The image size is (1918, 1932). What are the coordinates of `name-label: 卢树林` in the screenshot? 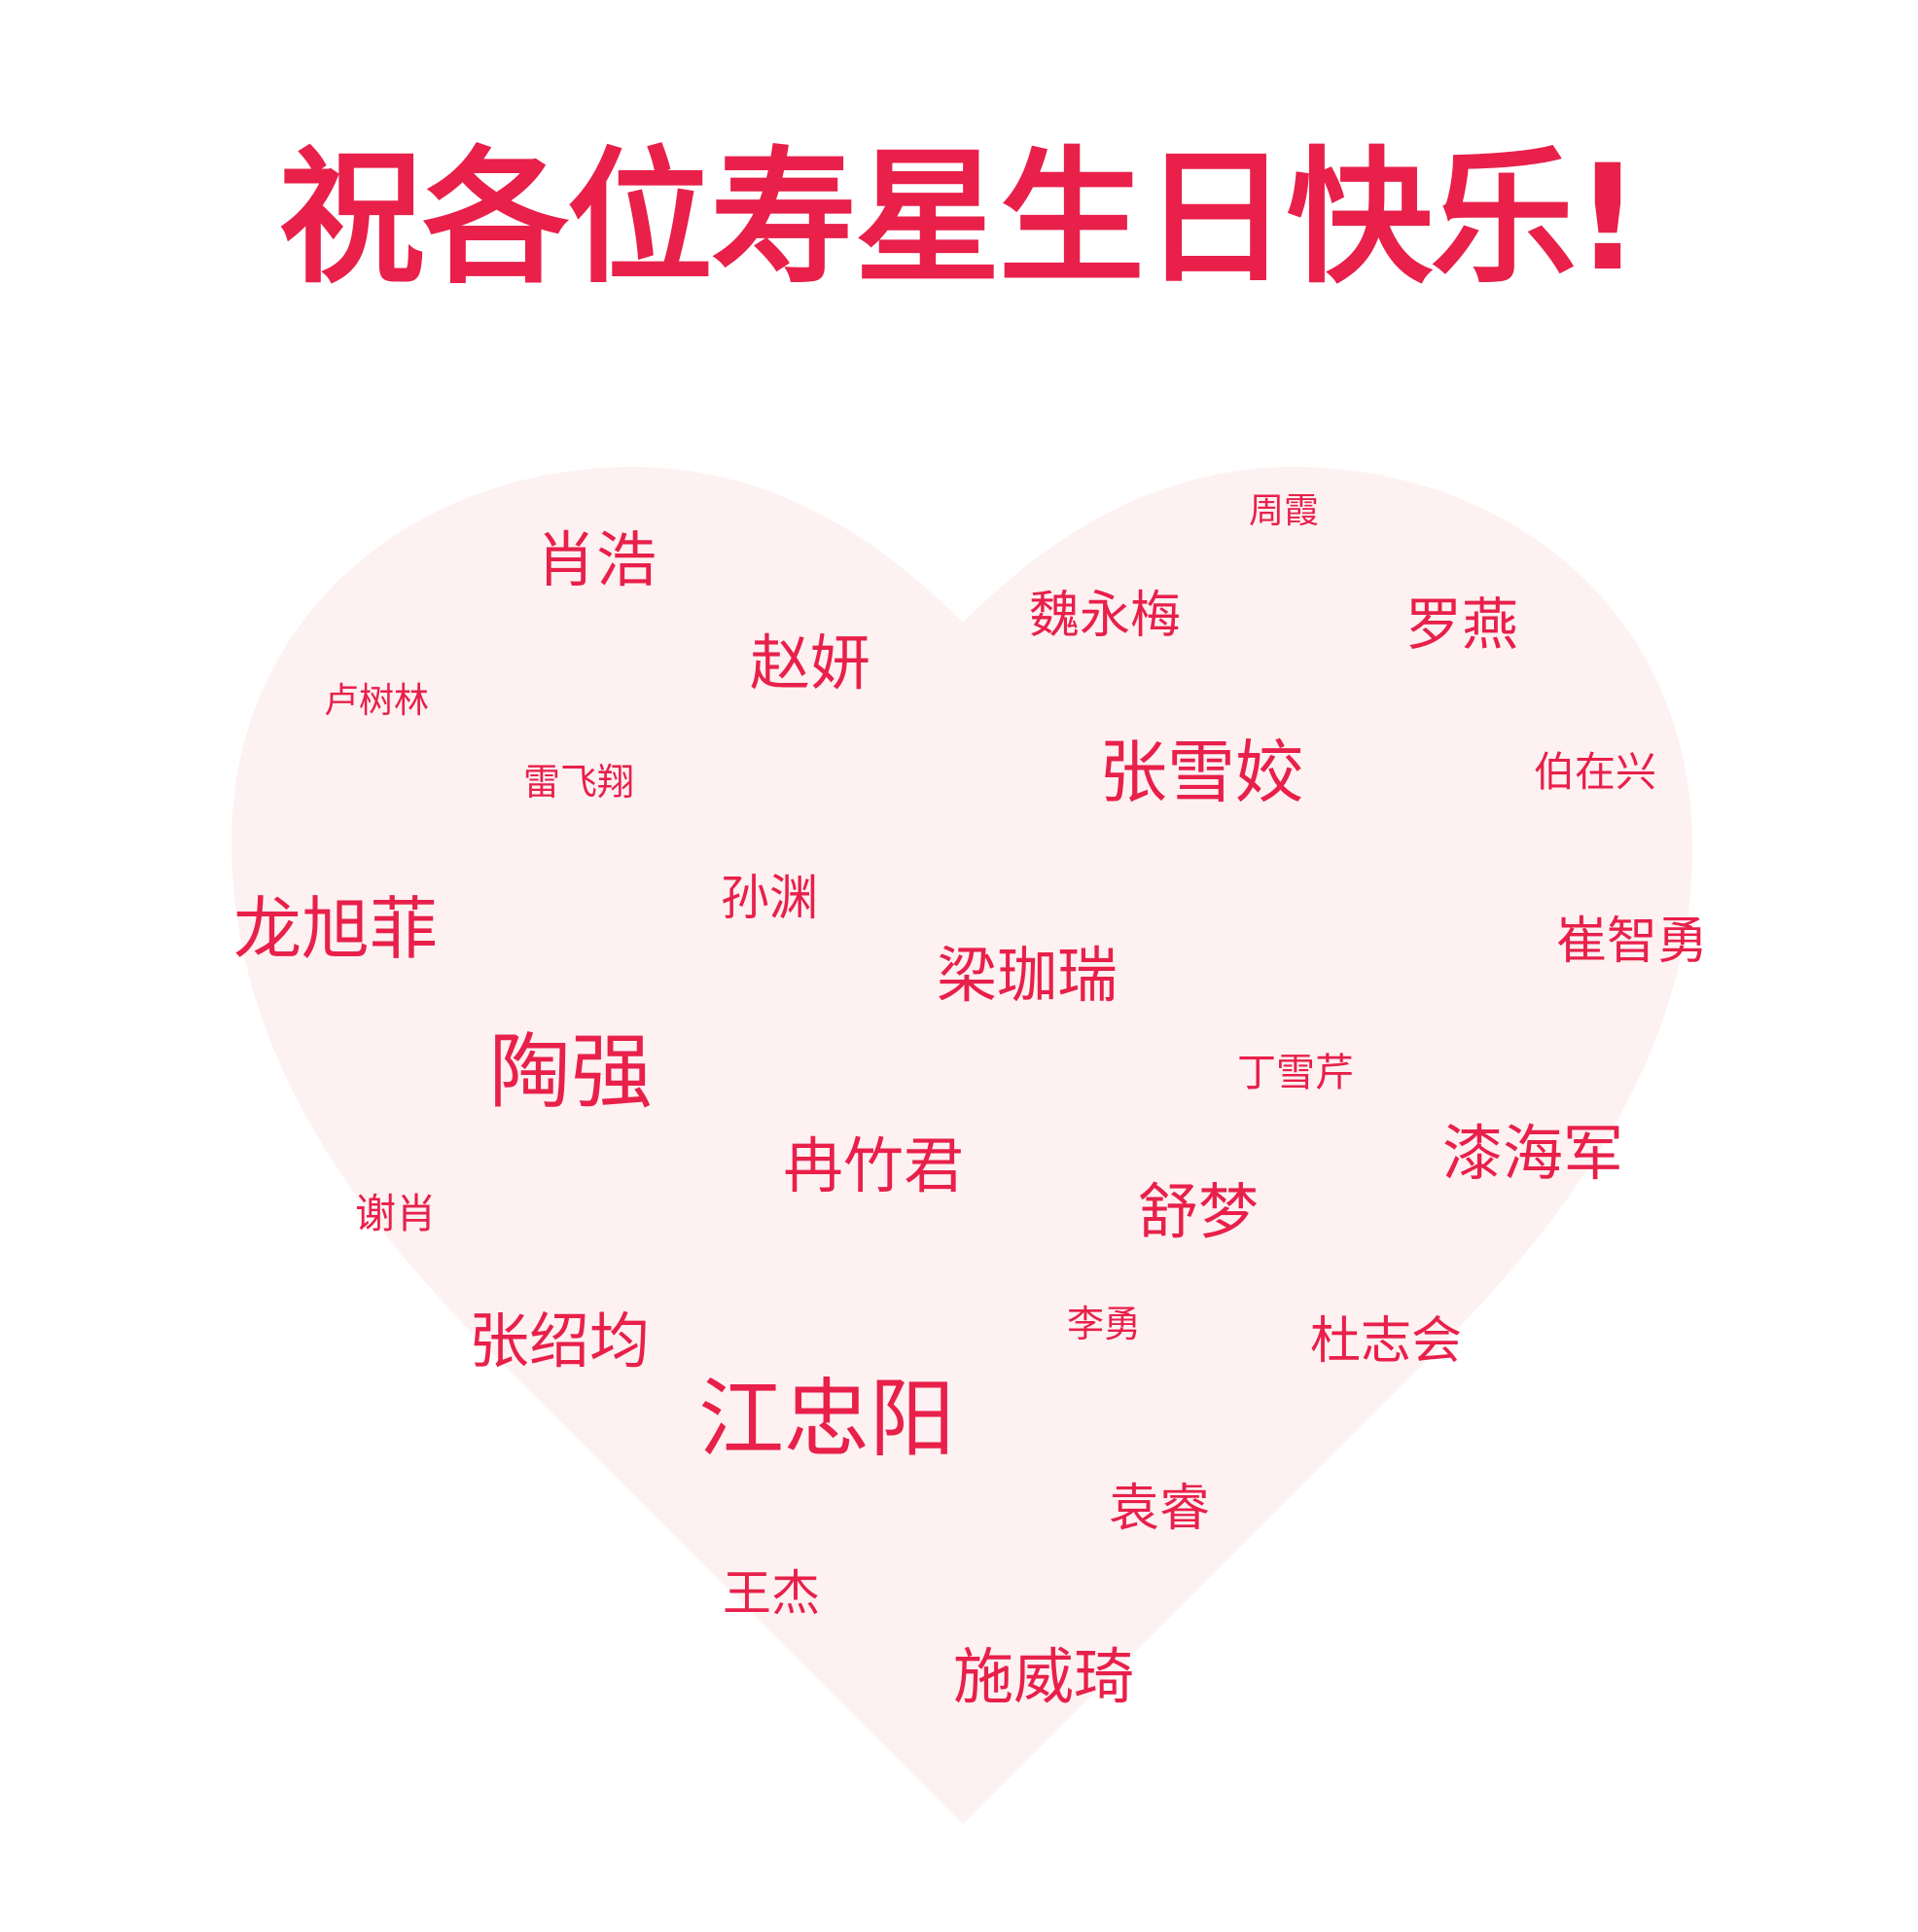 It's located at (377, 701).